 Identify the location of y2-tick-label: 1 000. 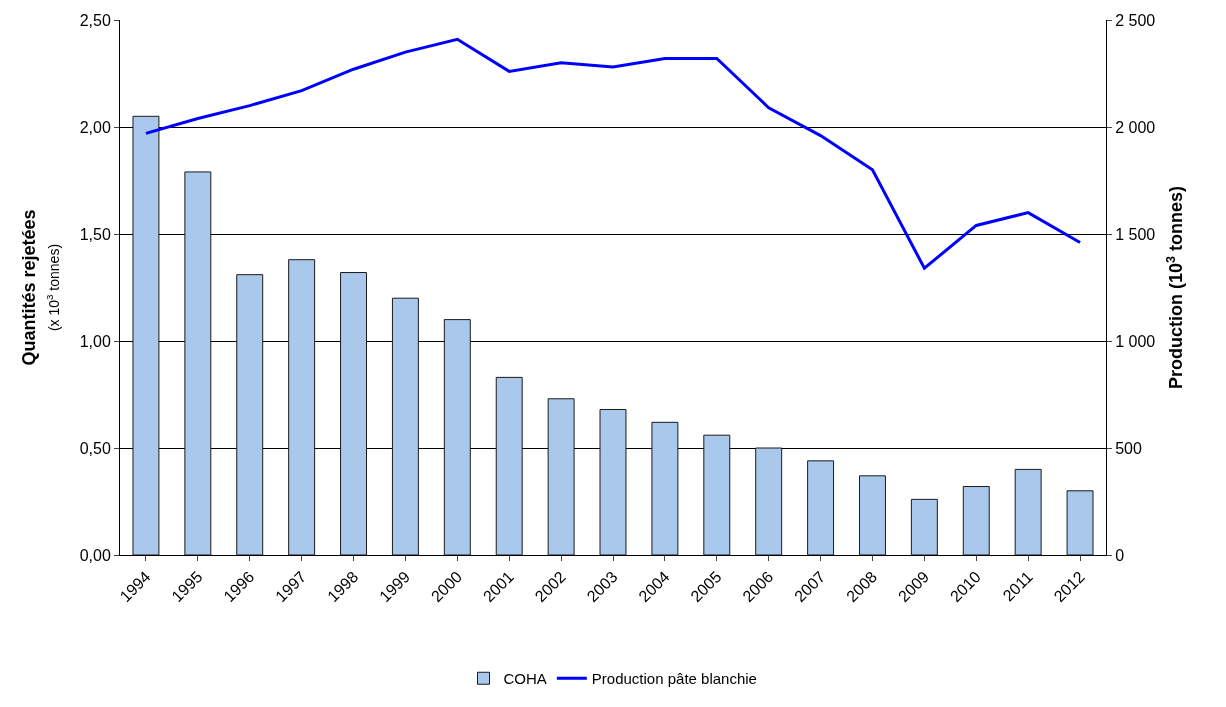
(1135, 341).